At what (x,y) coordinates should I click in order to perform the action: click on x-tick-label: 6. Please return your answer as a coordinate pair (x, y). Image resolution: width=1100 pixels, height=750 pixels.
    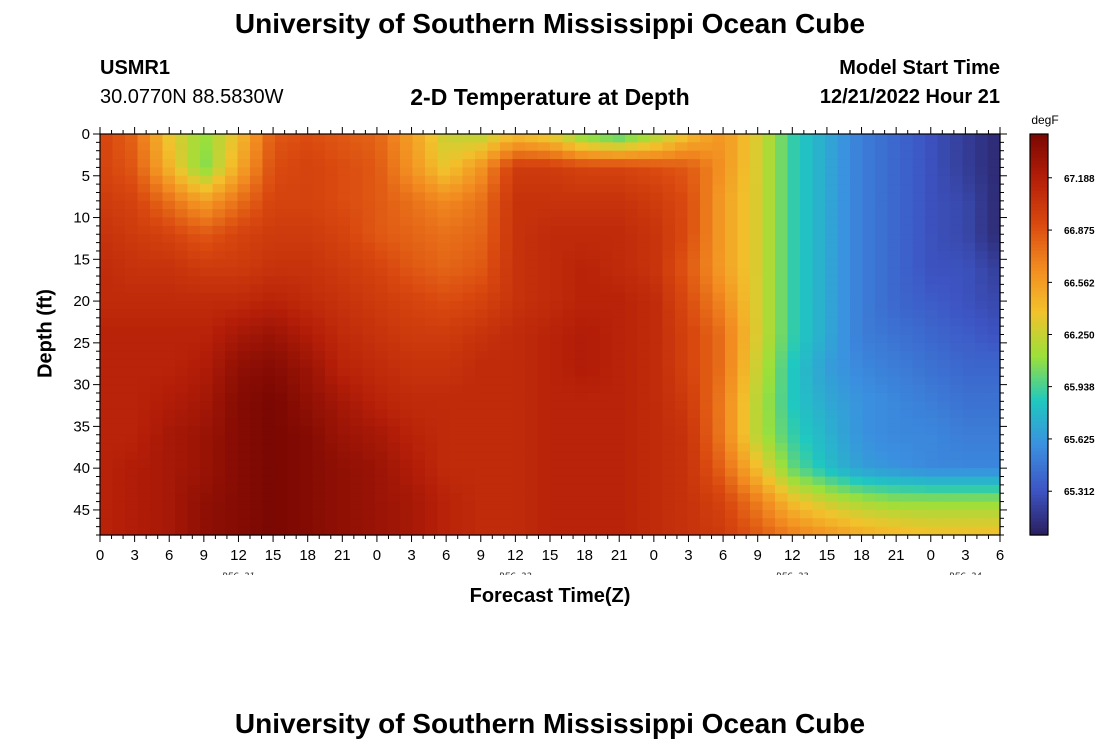
    Looking at the image, I should click on (1000, 555).